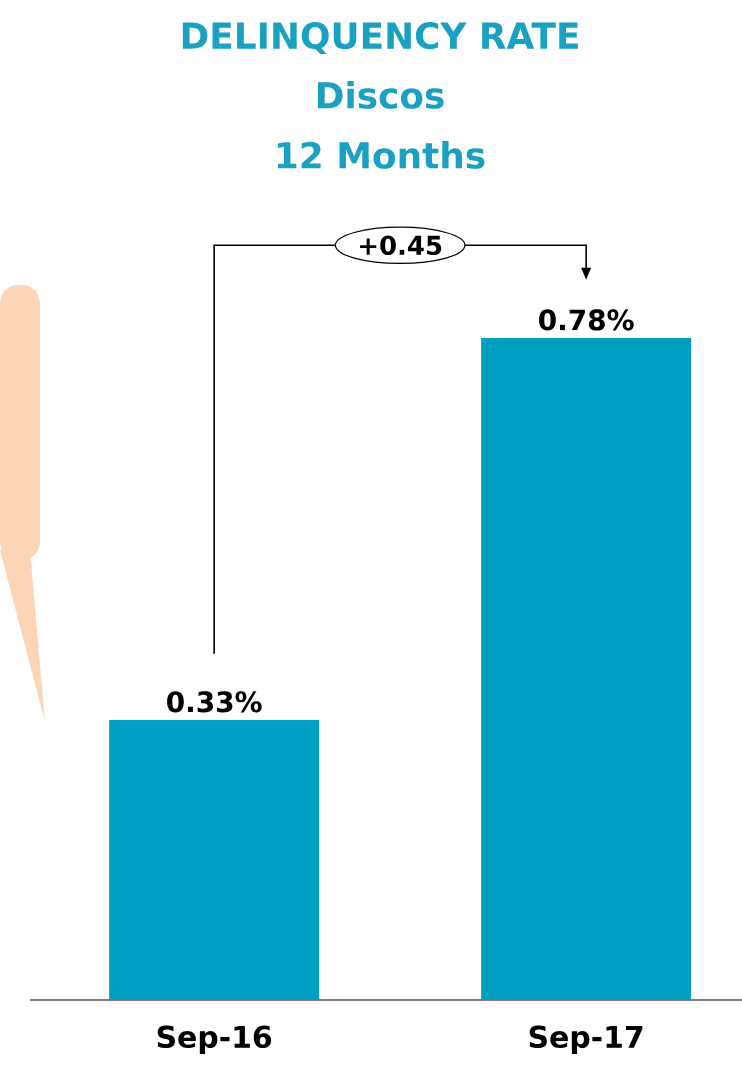 The width and height of the screenshot is (742, 1077). I want to click on text: +0.45, so click(401, 245).